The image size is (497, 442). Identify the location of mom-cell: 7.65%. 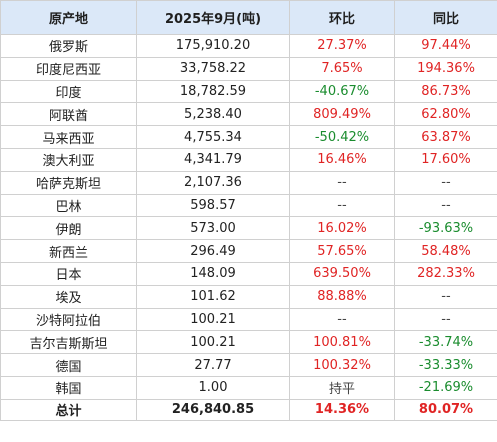
(342, 68).